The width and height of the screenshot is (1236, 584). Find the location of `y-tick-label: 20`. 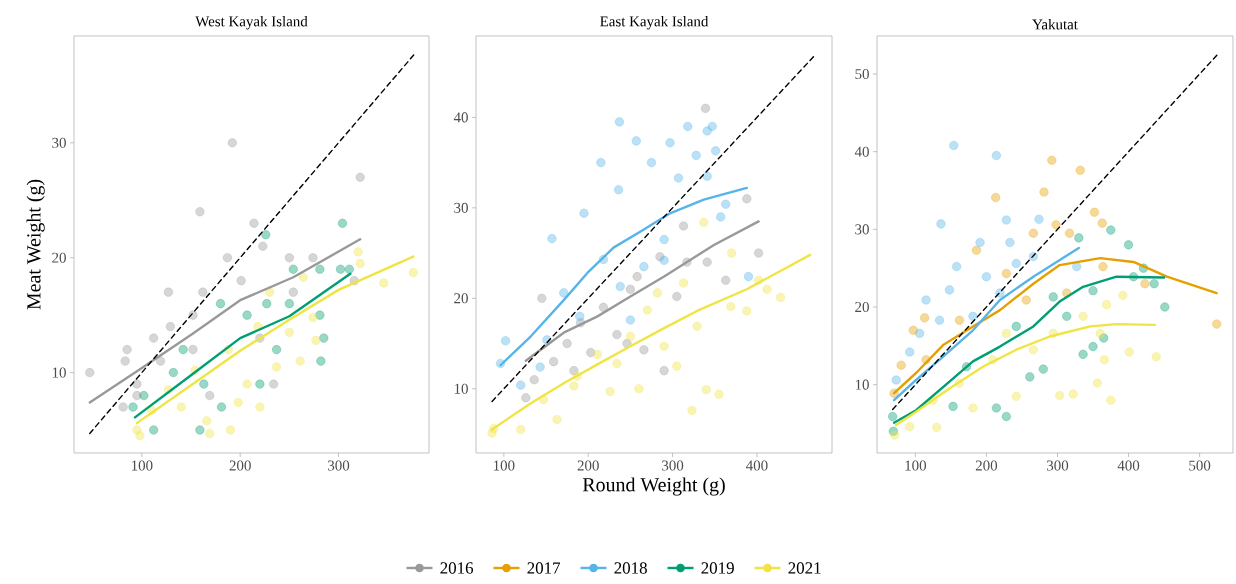

y-tick-label: 20 is located at coordinates (461, 298).